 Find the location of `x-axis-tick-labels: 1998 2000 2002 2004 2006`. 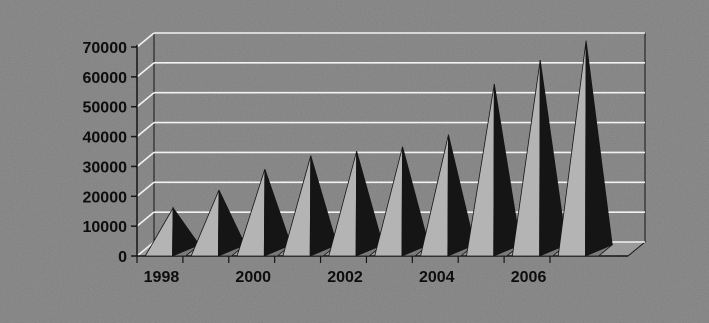

x-axis-tick-labels: 1998 2000 2002 2004 2006 is located at coordinates (345, 277).